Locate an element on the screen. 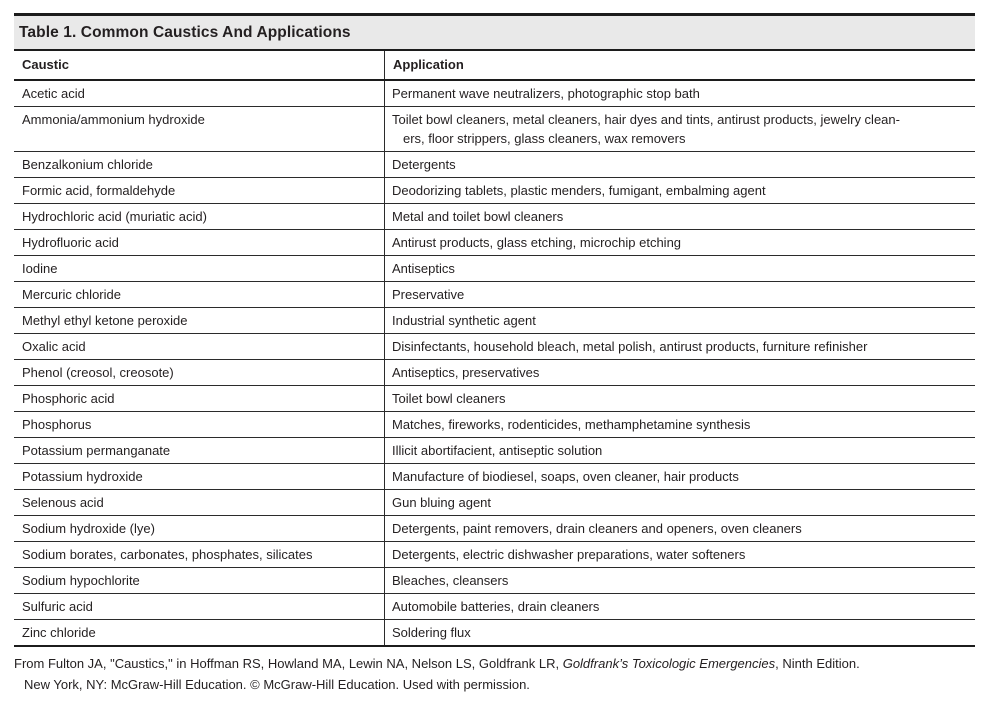 This screenshot has width=984, height=708. caustic-cell: Benzalkonium chloride is located at coordinates (199, 164).